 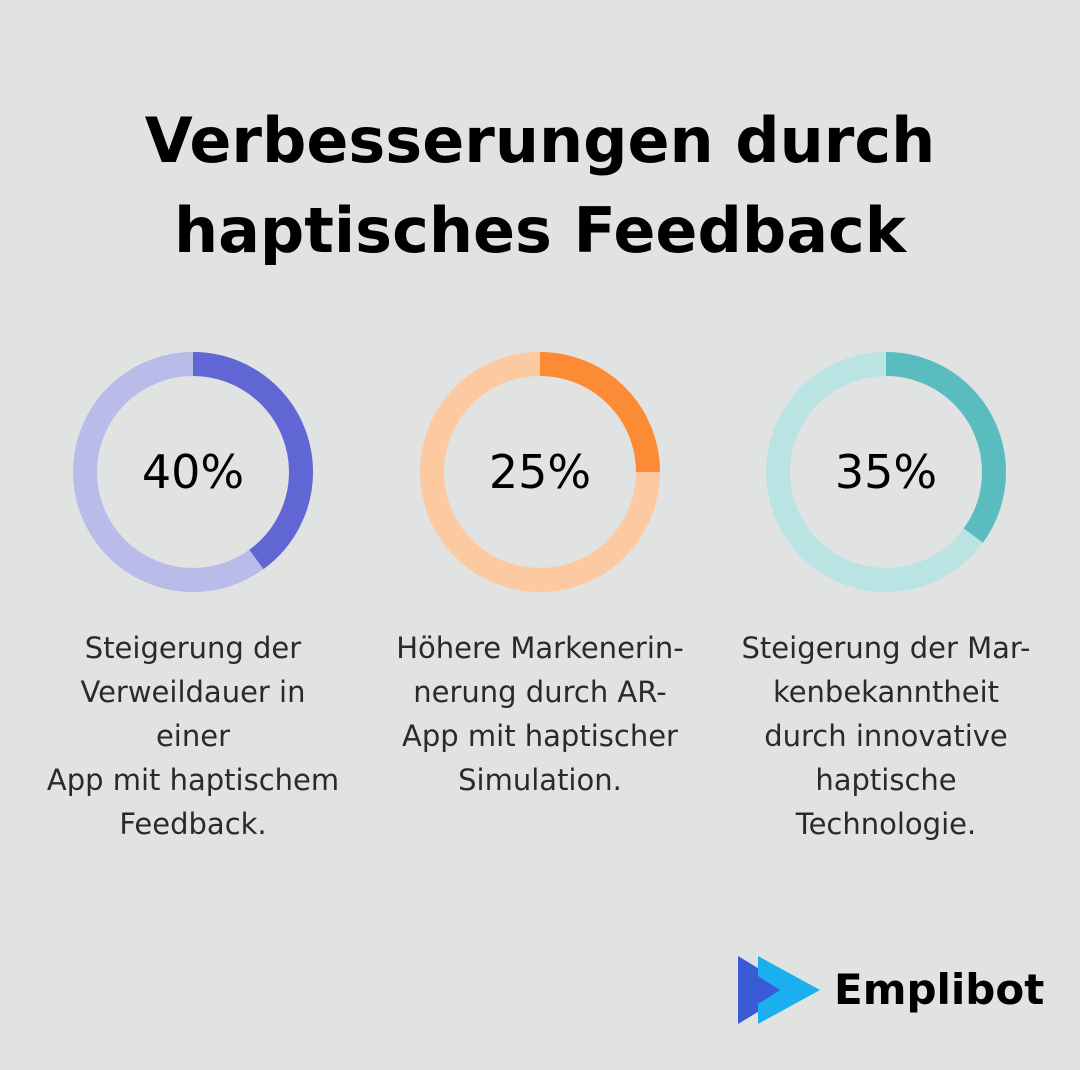 I want to click on desc-1-line-4: Feedback., so click(x=193, y=824).